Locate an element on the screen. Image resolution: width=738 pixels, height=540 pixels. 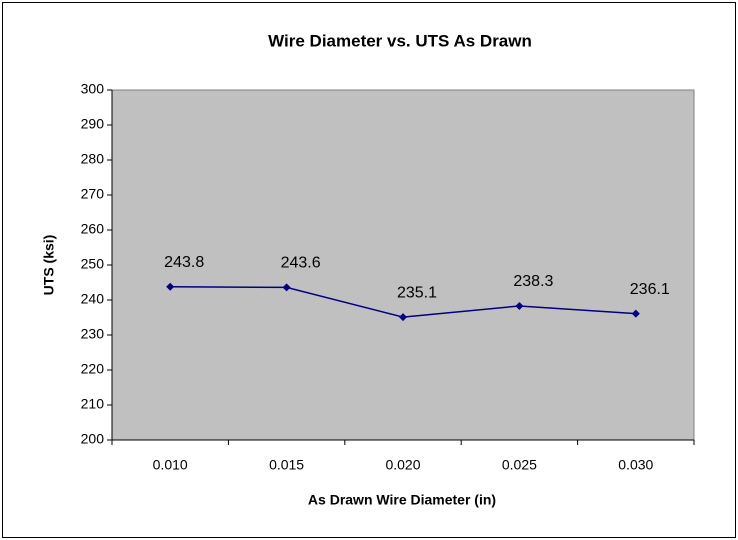
x-tick-label: 0.025 is located at coordinates (519, 465).